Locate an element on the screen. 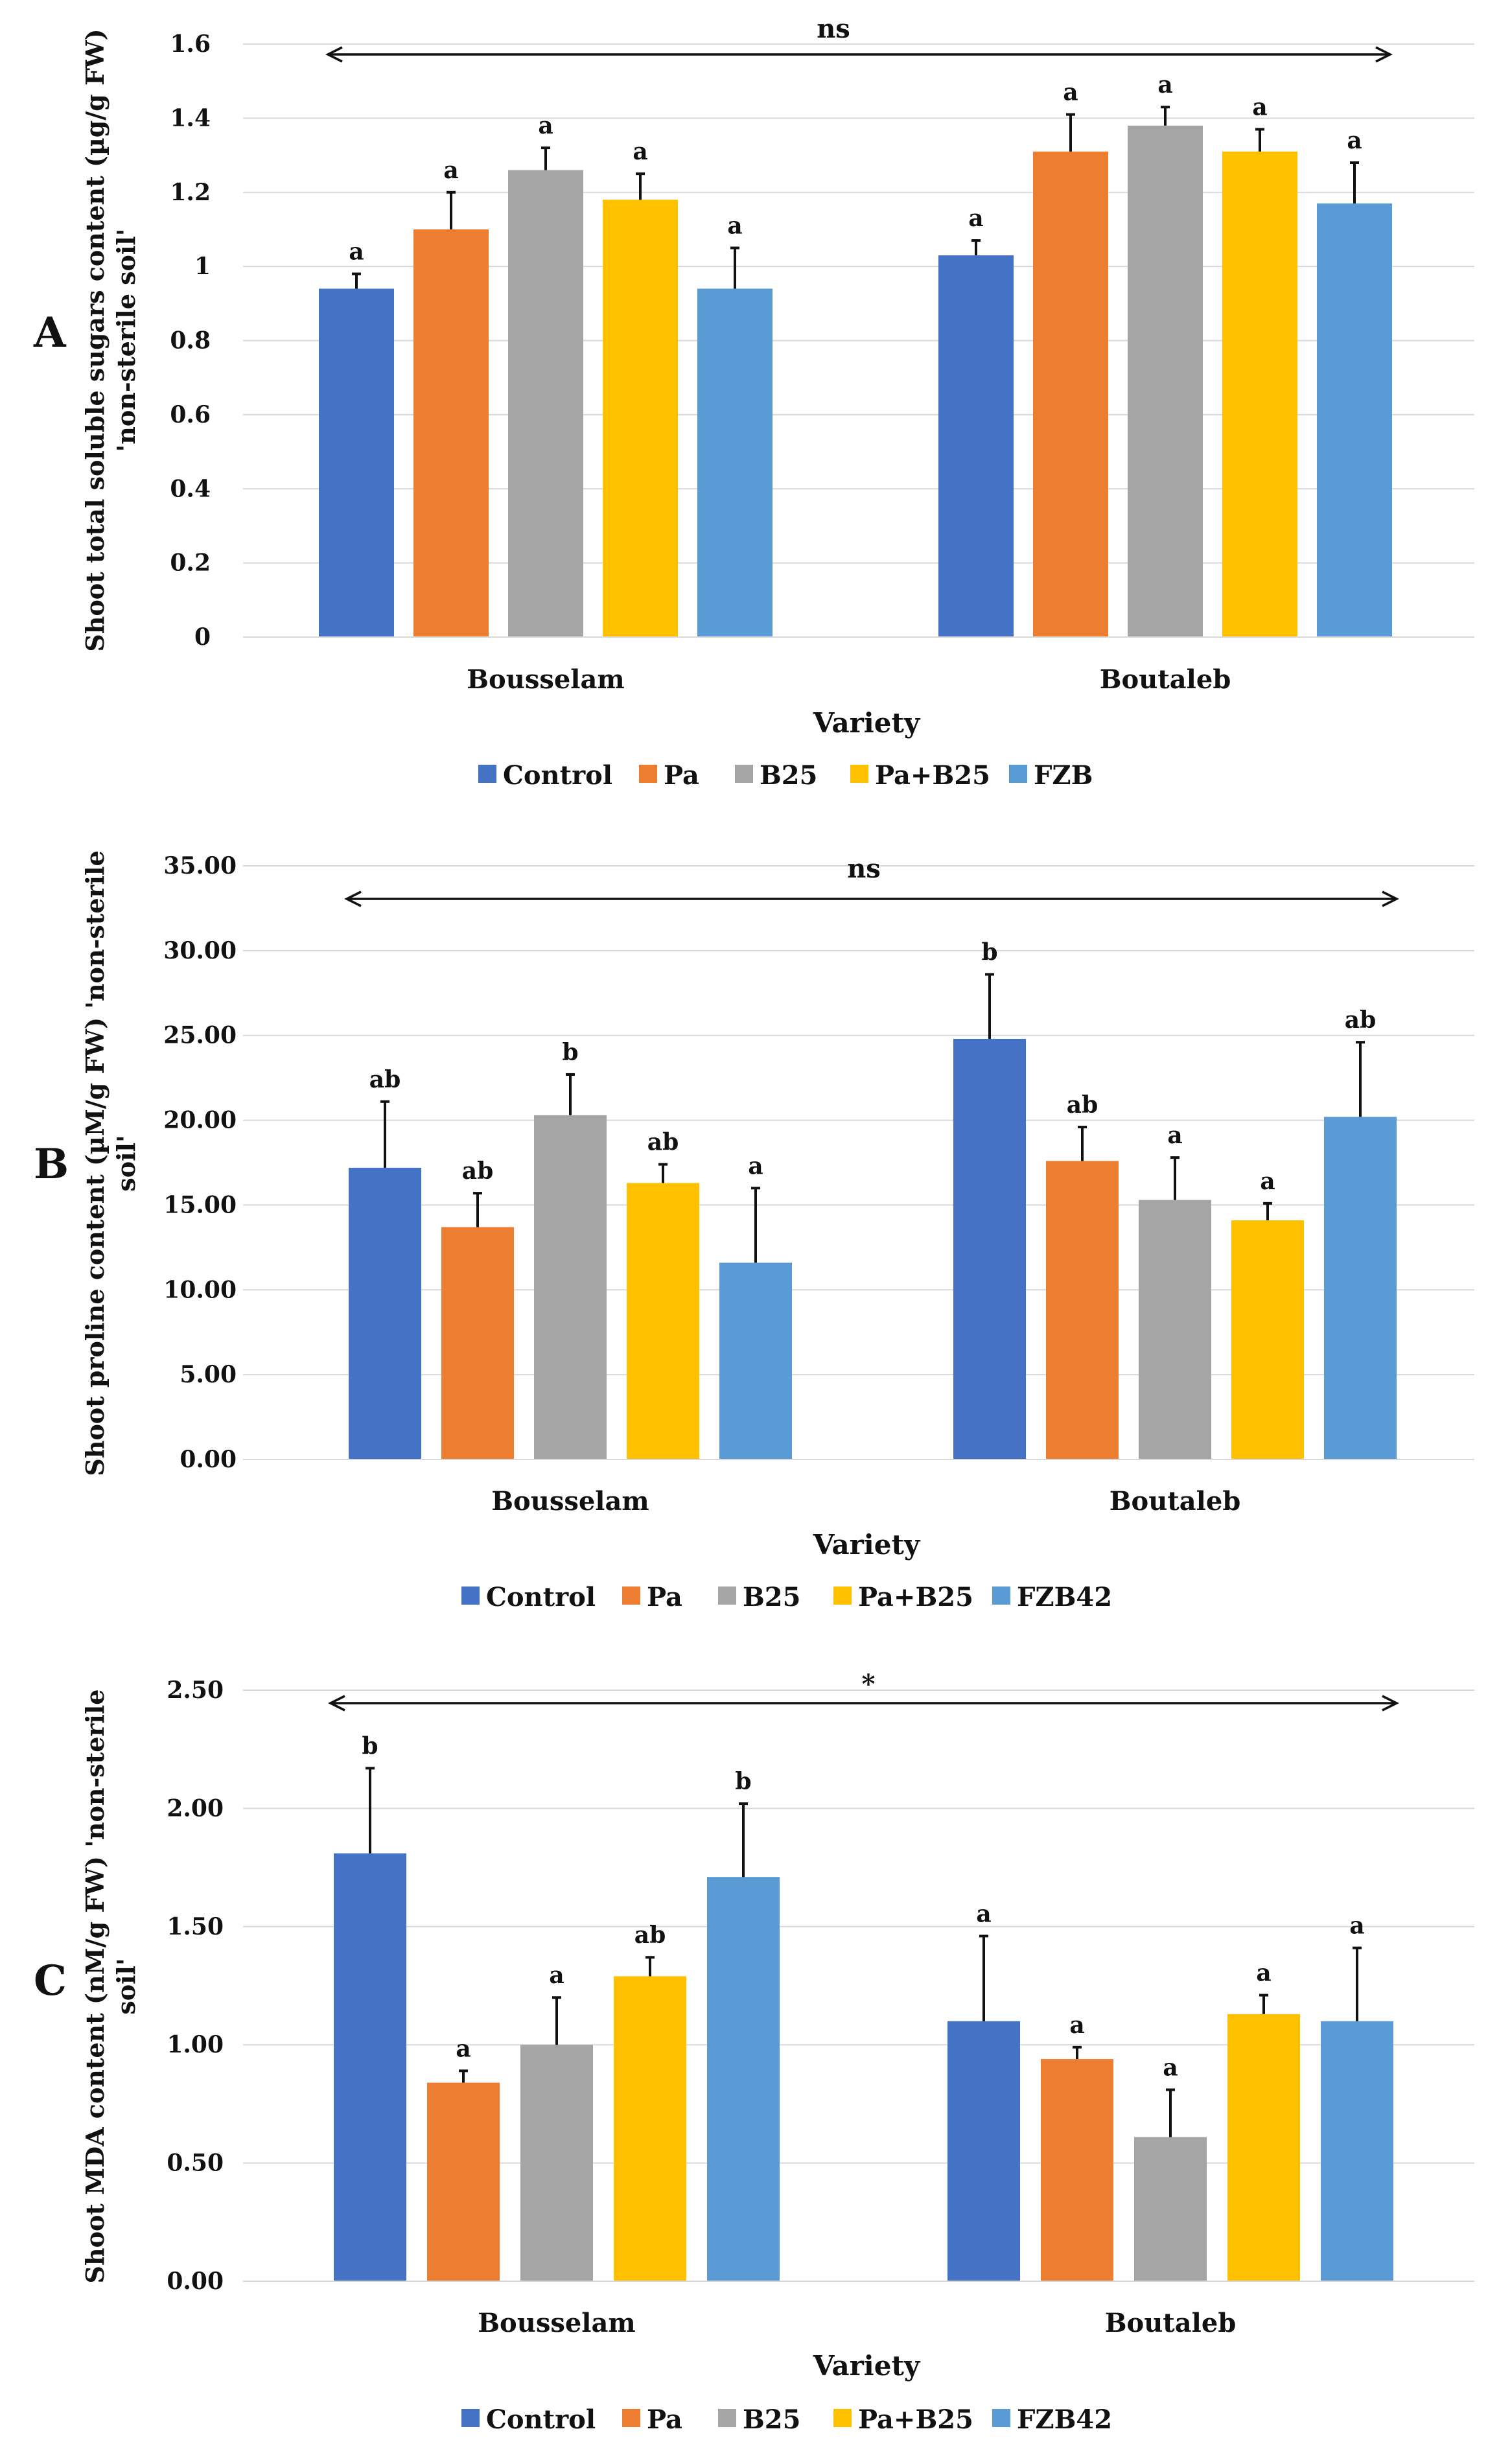 The image size is (1499, 2464). y-tick-label: 0.2 is located at coordinates (190, 563).